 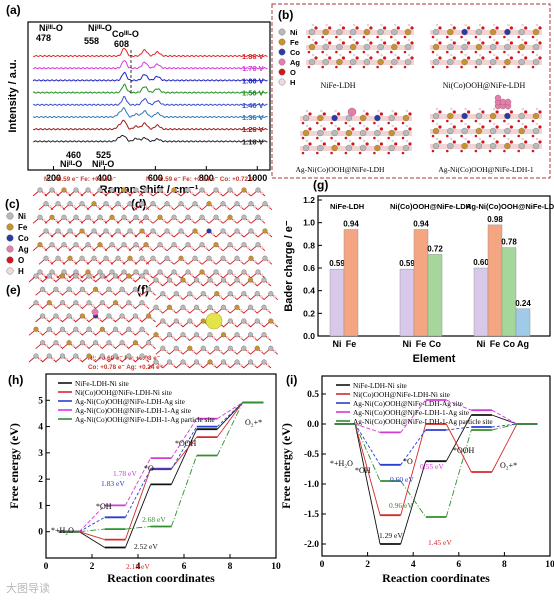 What do you see at coordinates (253, 68) in the screenshot?
I see `raman-voltage-label: 1.76 V` at bounding box center [253, 68].